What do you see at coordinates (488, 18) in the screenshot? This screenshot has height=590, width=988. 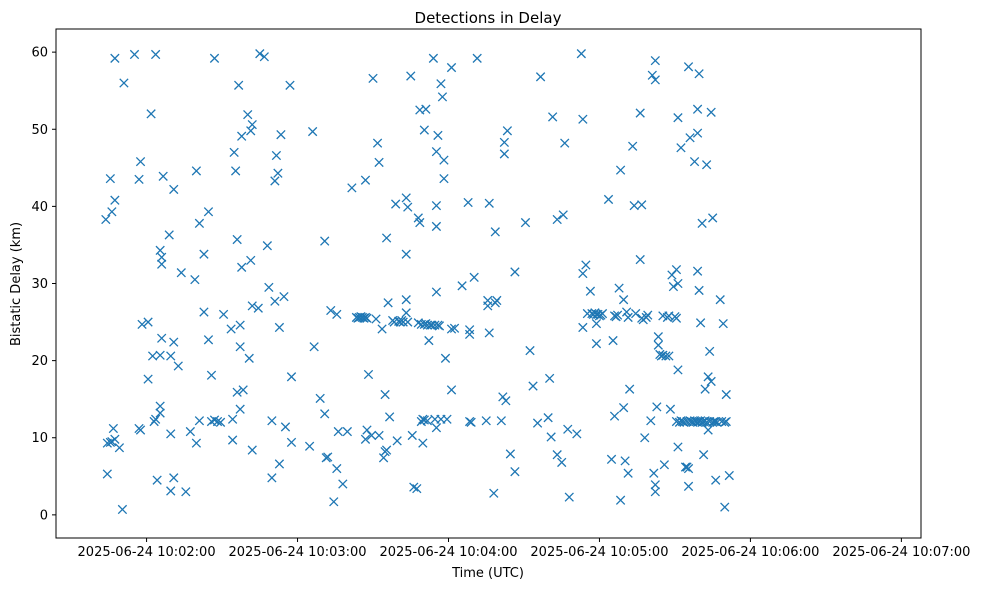 I see `chart-title: Detections in Delay` at bounding box center [488, 18].